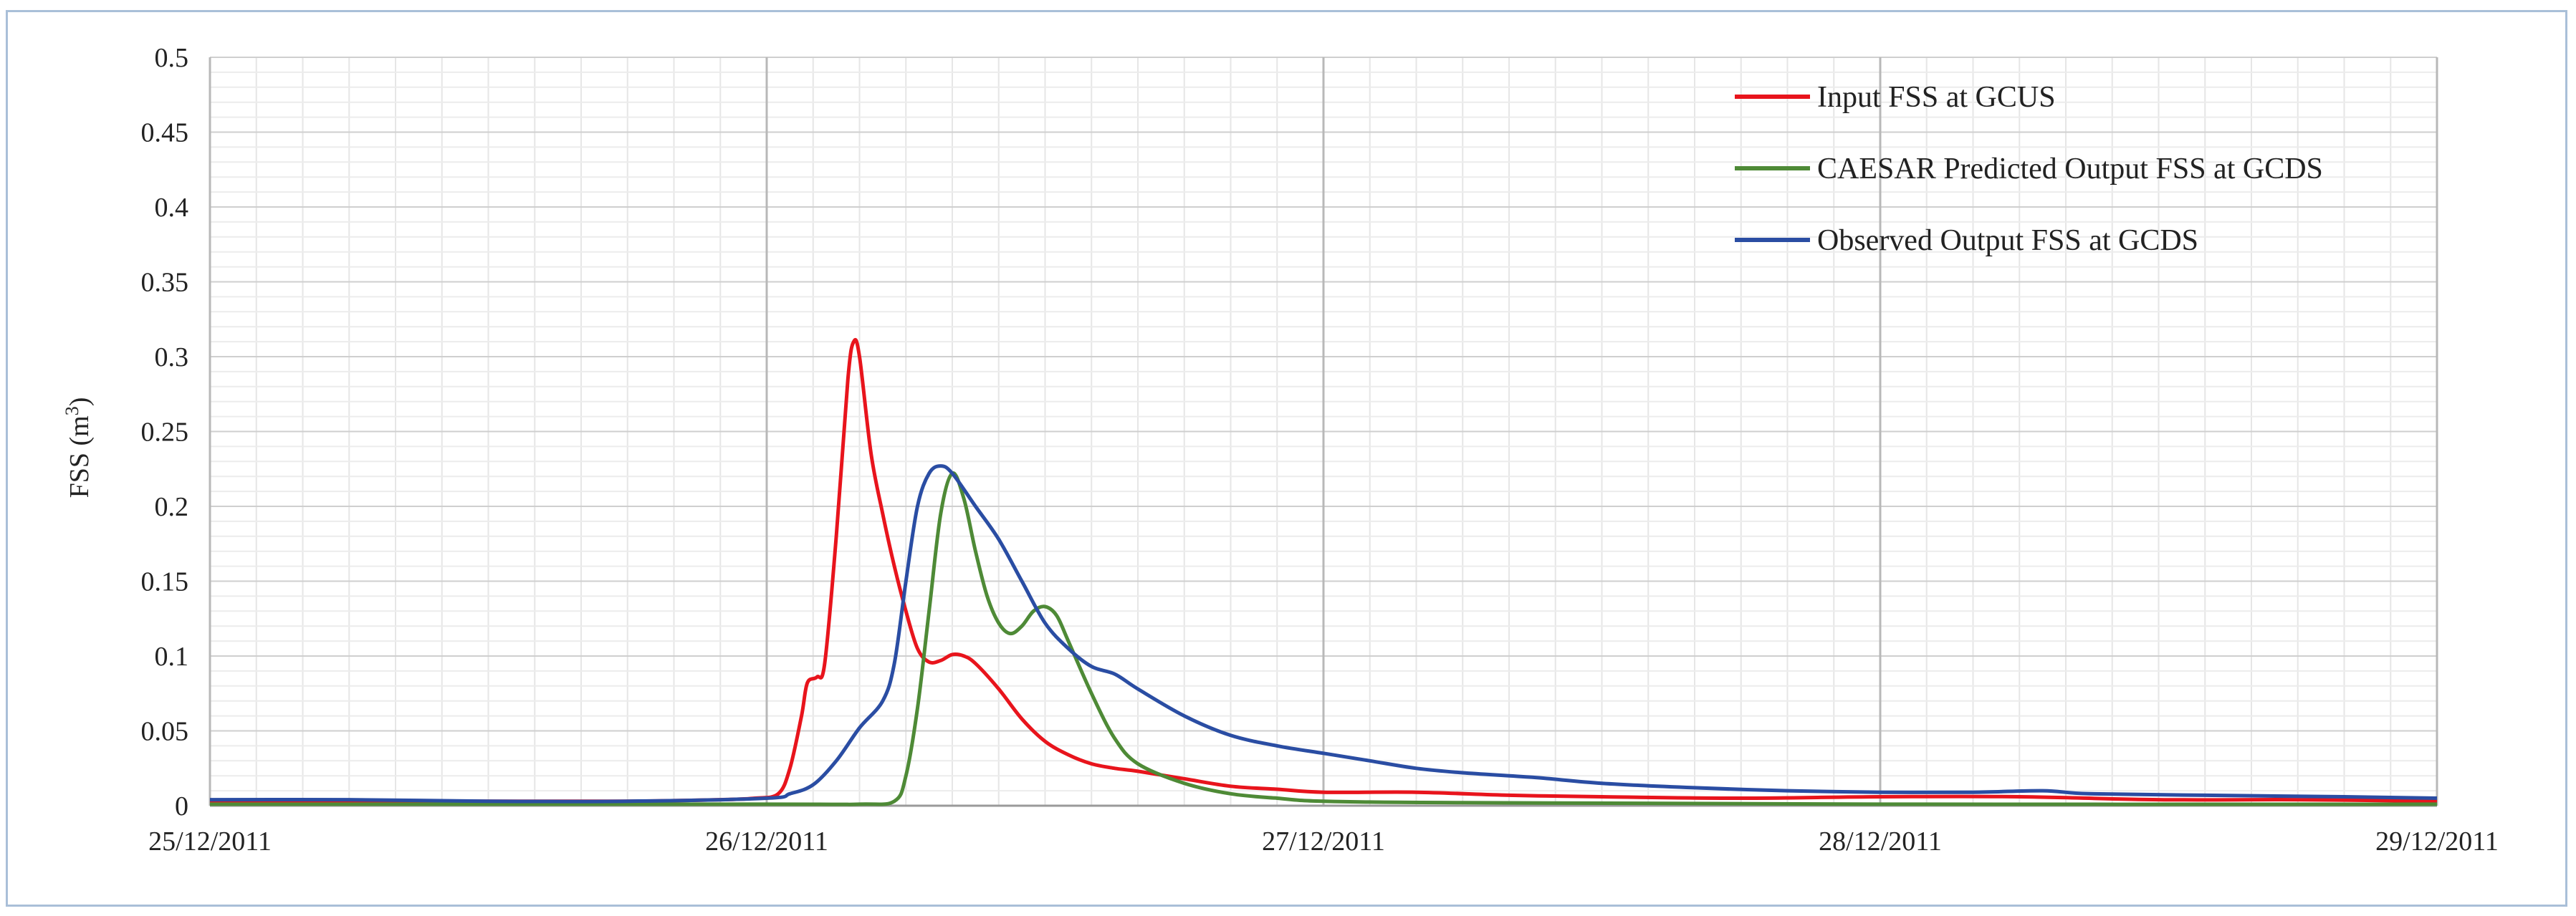 This screenshot has height=916, width=2576. Describe the element at coordinates (172, 357) in the screenshot. I see `y-tick-label: 0.3` at that location.